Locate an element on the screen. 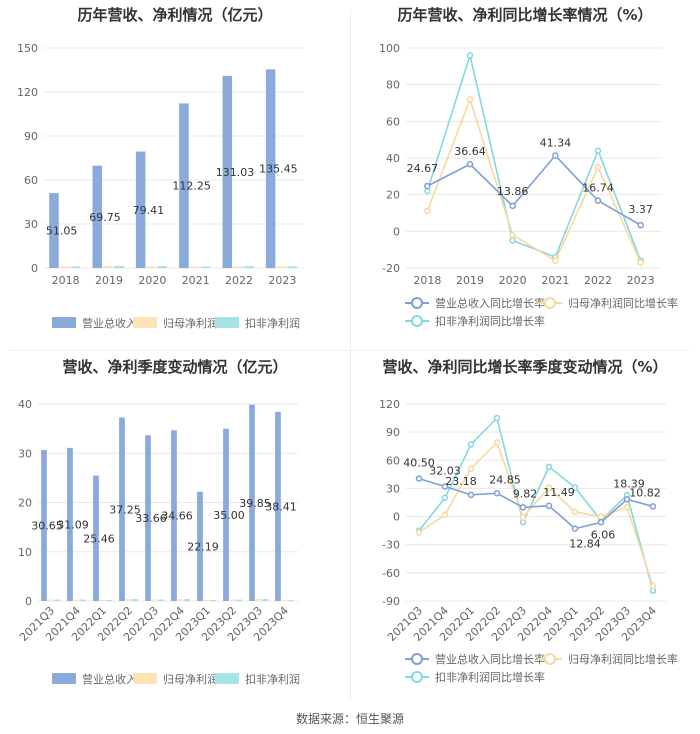 This screenshot has height=734, width=700. chart-title: 营收、净利季度变动情况（亿元） is located at coordinates (175, 367).